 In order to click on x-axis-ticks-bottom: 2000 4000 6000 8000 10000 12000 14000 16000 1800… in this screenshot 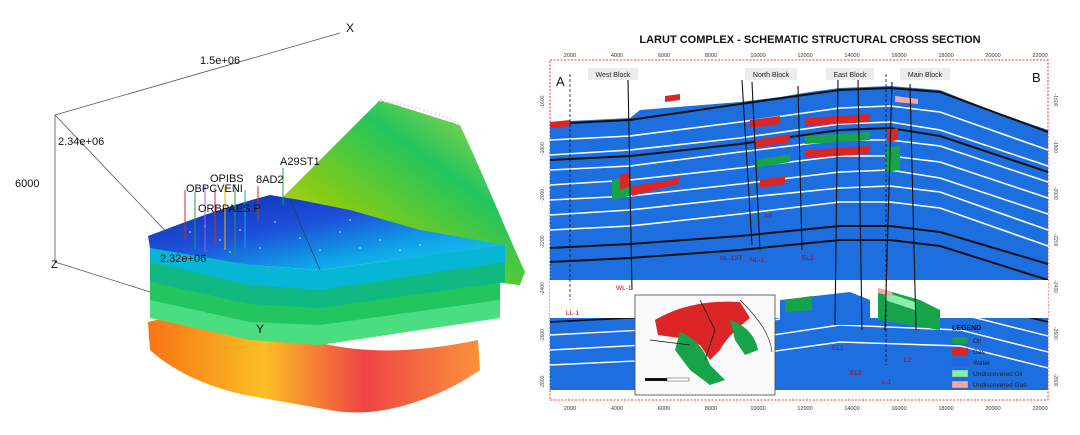, I will do `click(806, 409)`.